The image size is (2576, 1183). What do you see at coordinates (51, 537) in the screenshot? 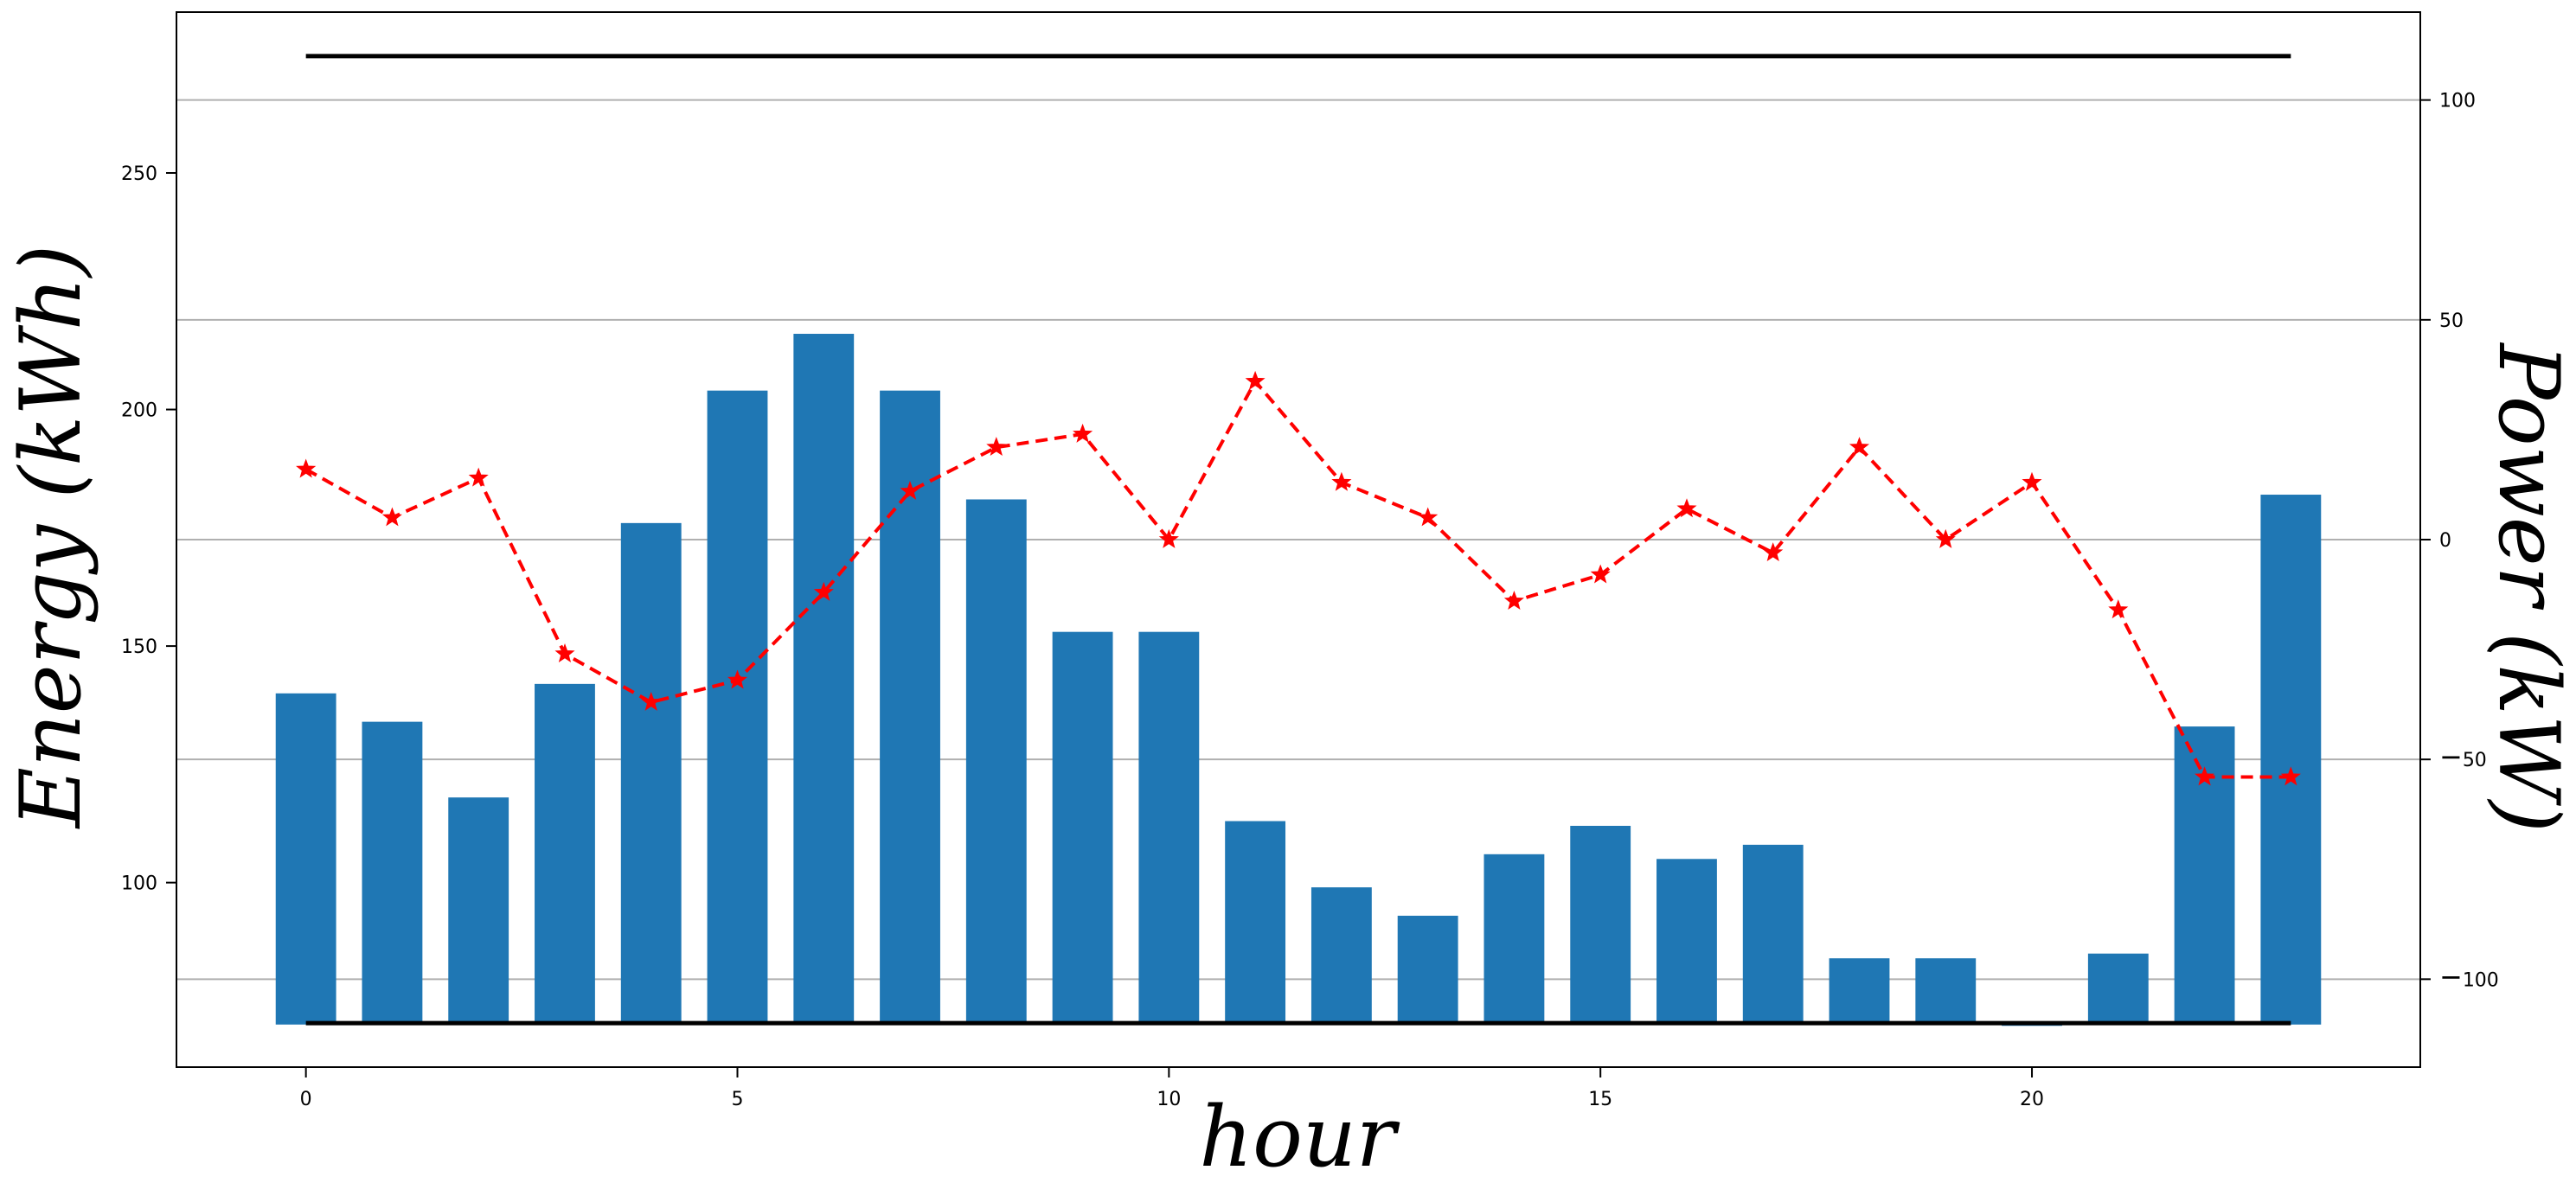
I see `y-axis-left-title: Energy (kWh)` at bounding box center [51, 537].